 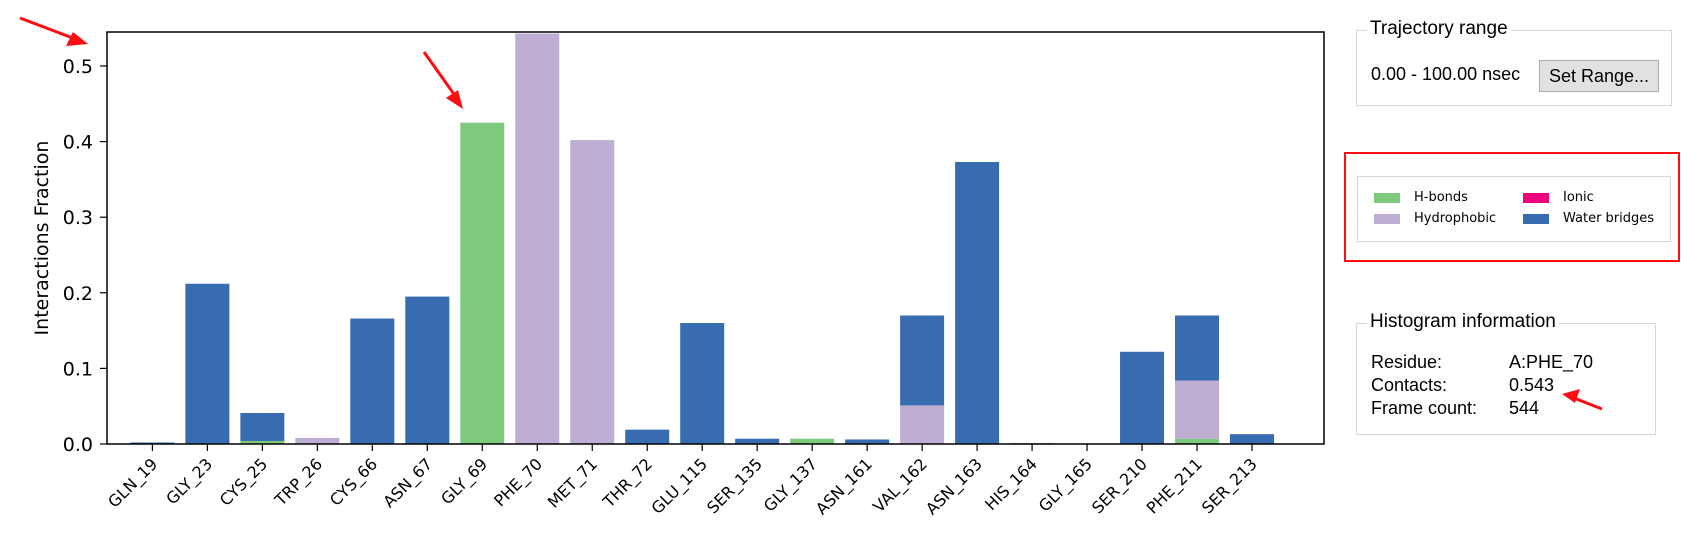 I want to click on bar-val-162-water-bridges, so click(x=922, y=360).